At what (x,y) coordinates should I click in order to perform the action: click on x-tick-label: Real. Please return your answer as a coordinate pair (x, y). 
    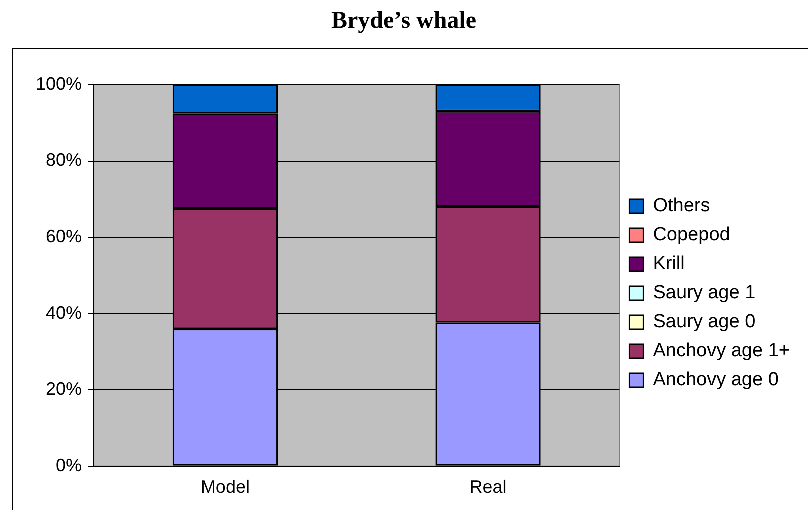
    Looking at the image, I should click on (488, 487).